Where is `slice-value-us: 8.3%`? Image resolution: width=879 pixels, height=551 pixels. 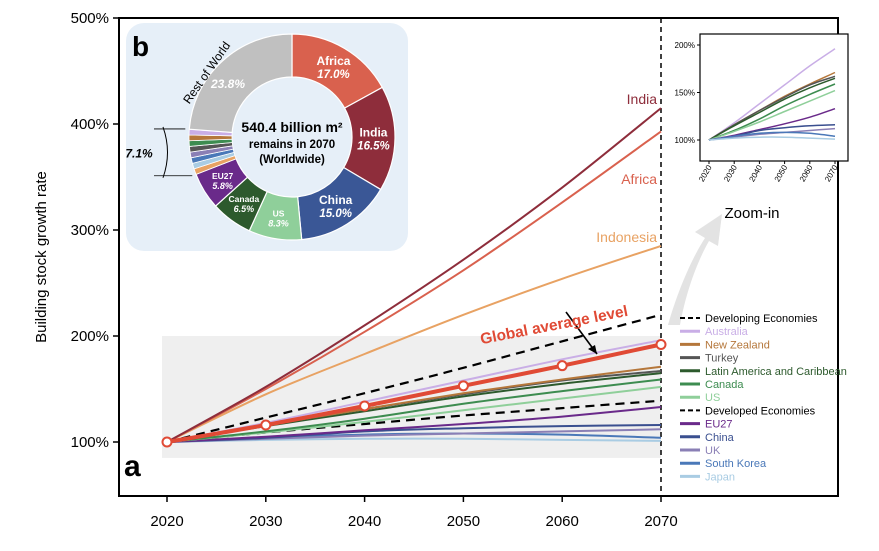 slice-value-us: 8.3% is located at coordinates (278, 223).